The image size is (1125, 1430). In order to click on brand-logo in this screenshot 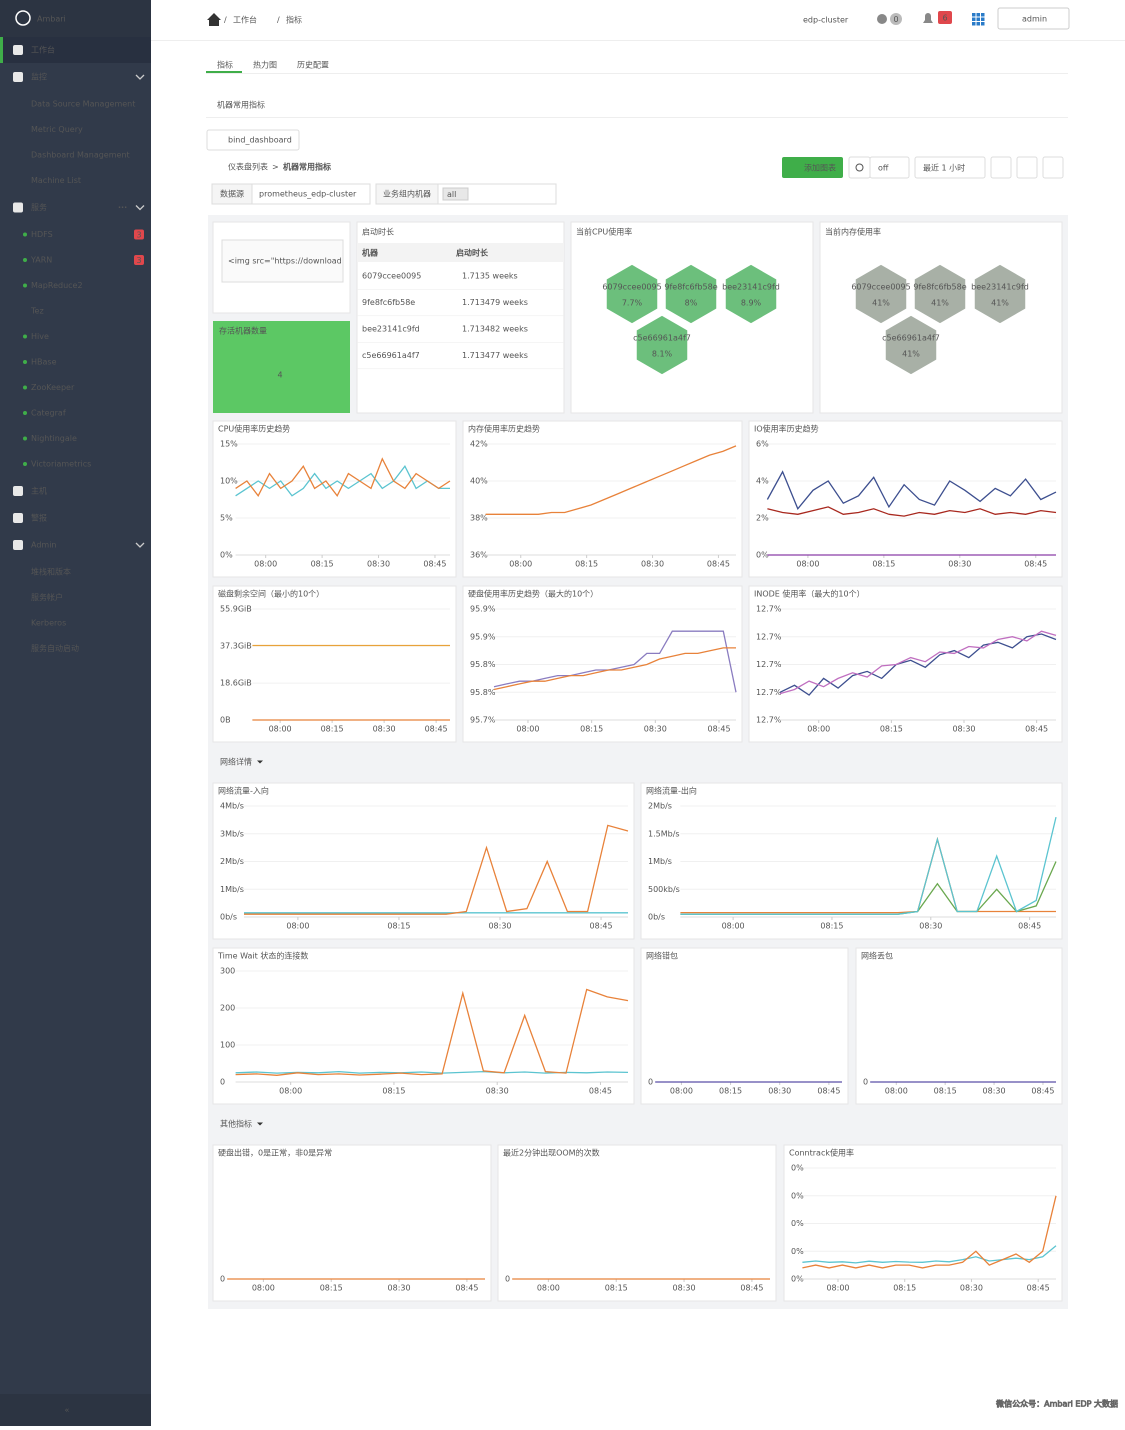, I will do `click(23, 18)`.